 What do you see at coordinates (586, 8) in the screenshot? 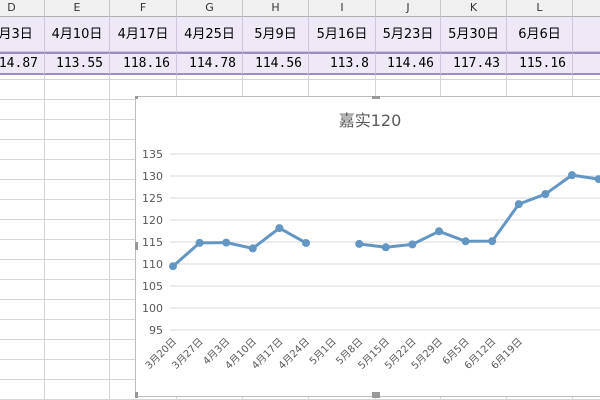
I see `column-header` at bounding box center [586, 8].